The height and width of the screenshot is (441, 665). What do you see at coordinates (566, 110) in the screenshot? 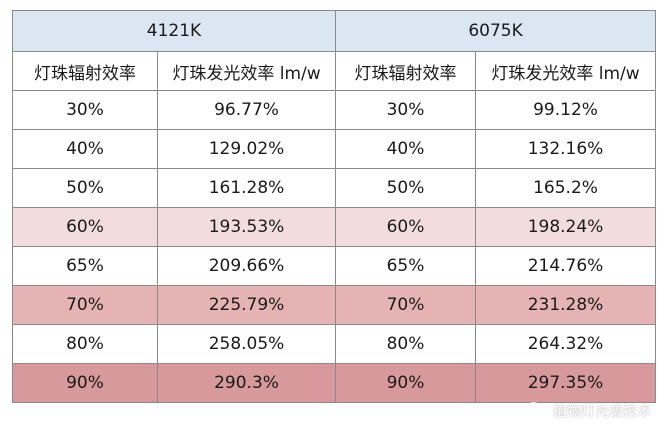
I see `table-cell: 99.12%` at bounding box center [566, 110].